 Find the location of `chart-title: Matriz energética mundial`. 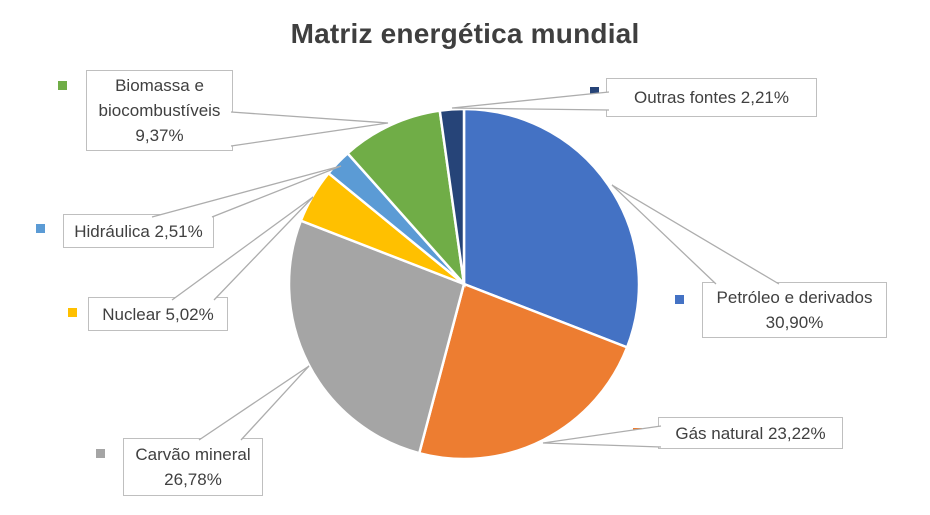

chart-title: Matriz energética mundial is located at coordinates (465, 33).